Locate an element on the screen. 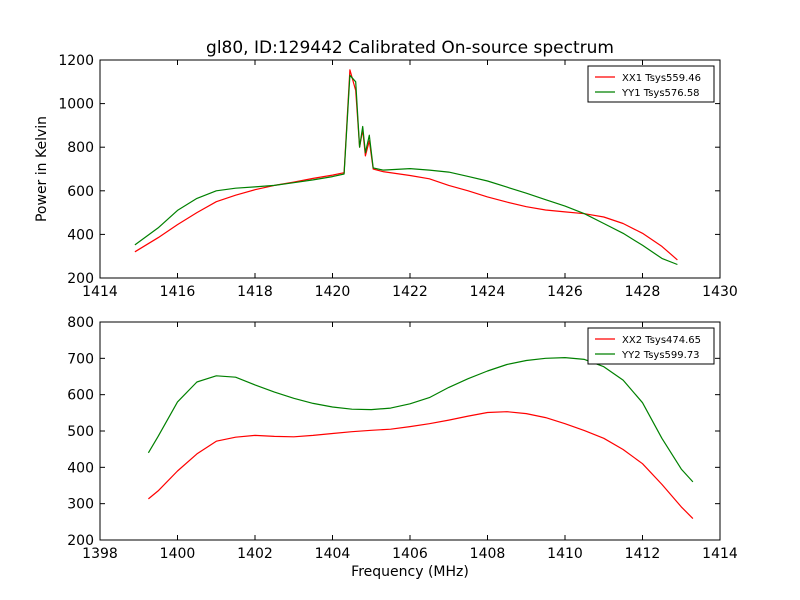  y-tick-label: 1200 is located at coordinates (76, 61).